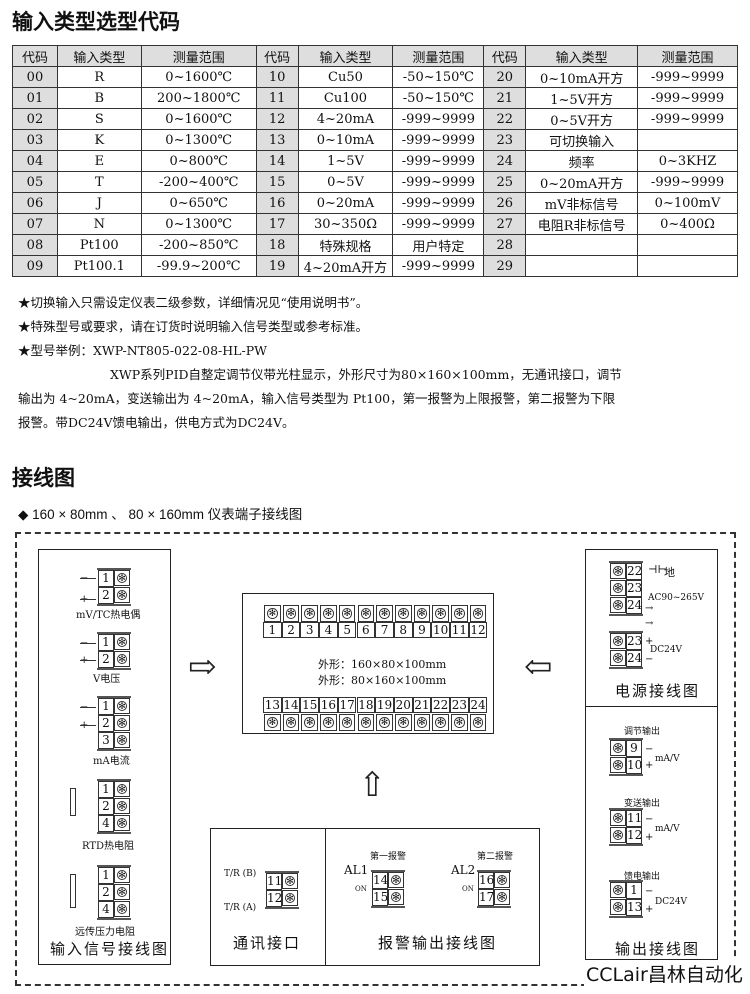 The image size is (750, 994). Describe the element at coordinates (468, 889) in the screenshot. I see `al2-on-label: ON` at that location.